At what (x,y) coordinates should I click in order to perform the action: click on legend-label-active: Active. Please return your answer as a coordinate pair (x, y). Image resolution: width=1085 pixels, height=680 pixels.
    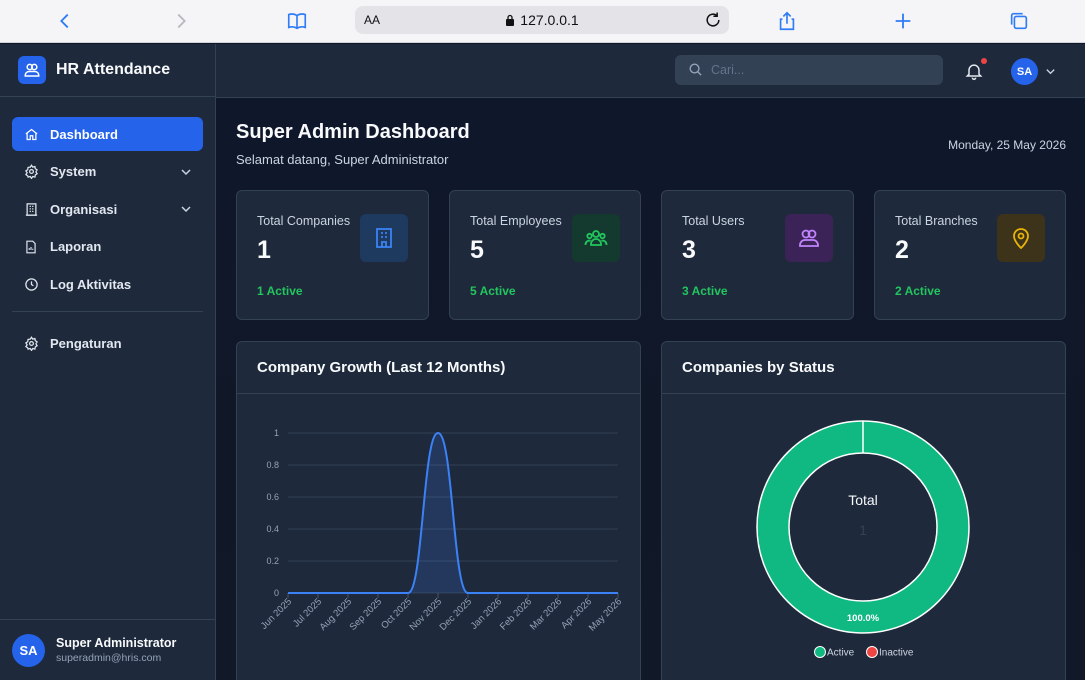
    Looking at the image, I should click on (841, 653).